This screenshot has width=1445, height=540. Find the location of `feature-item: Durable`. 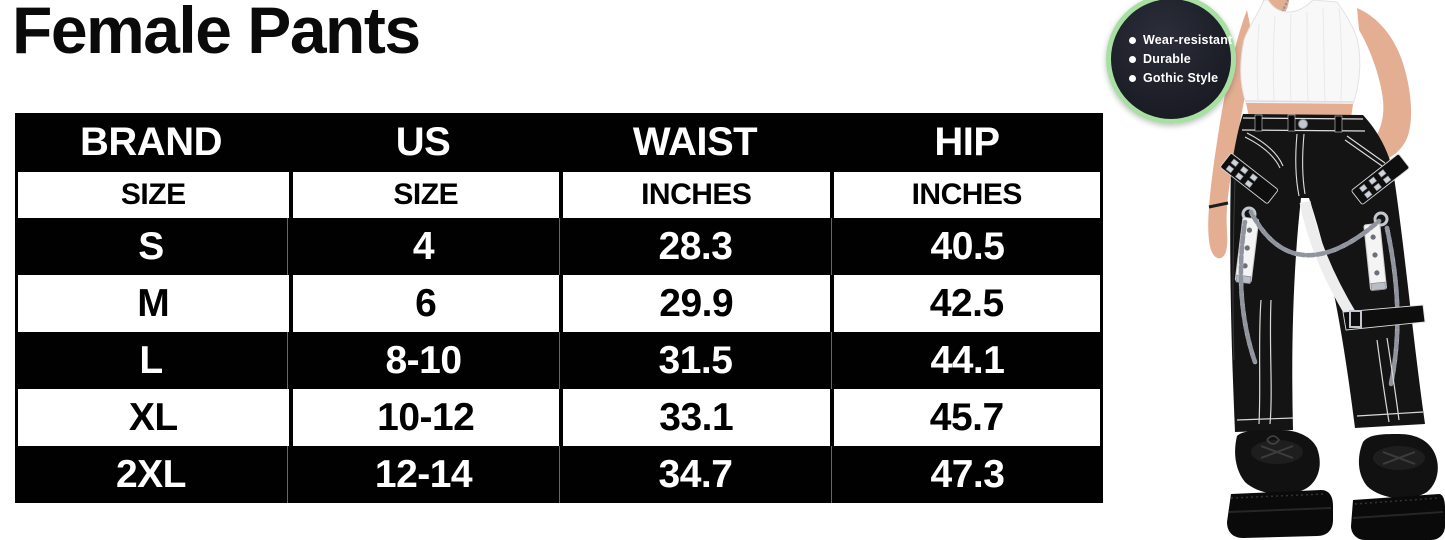

feature-item: Durable is located at coordinates (1180, 59).